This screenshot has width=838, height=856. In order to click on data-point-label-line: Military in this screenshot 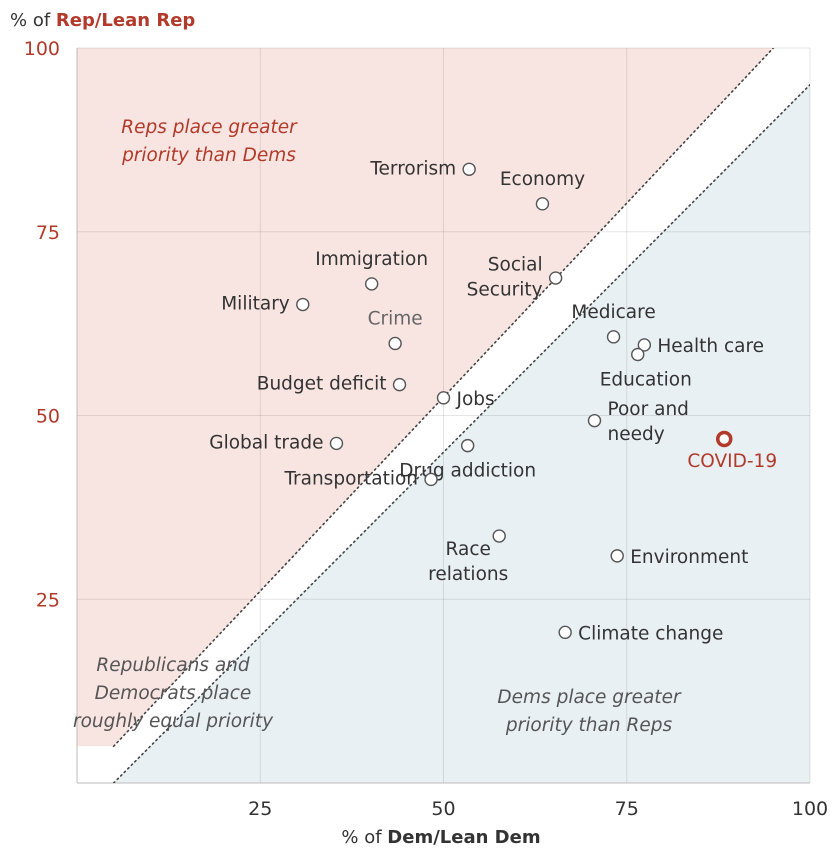, I will do `click(255, 304)`.